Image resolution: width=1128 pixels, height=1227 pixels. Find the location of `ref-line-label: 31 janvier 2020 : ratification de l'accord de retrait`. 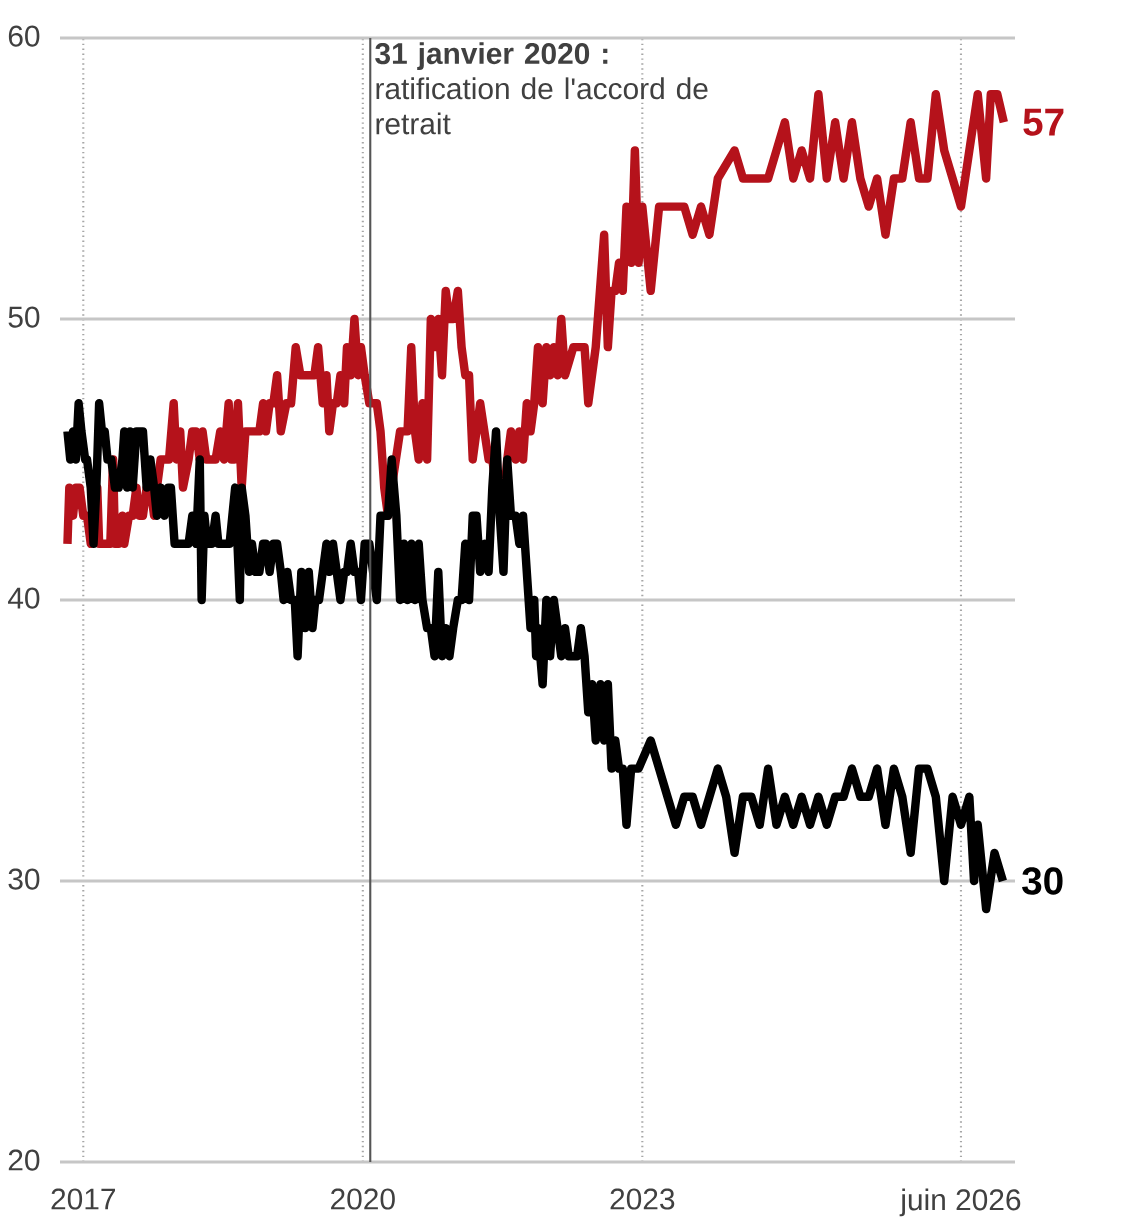

ref-line-label: 31 janvier 2020 : ratification de l'accord de retrait is located at coordinates (541, 88).